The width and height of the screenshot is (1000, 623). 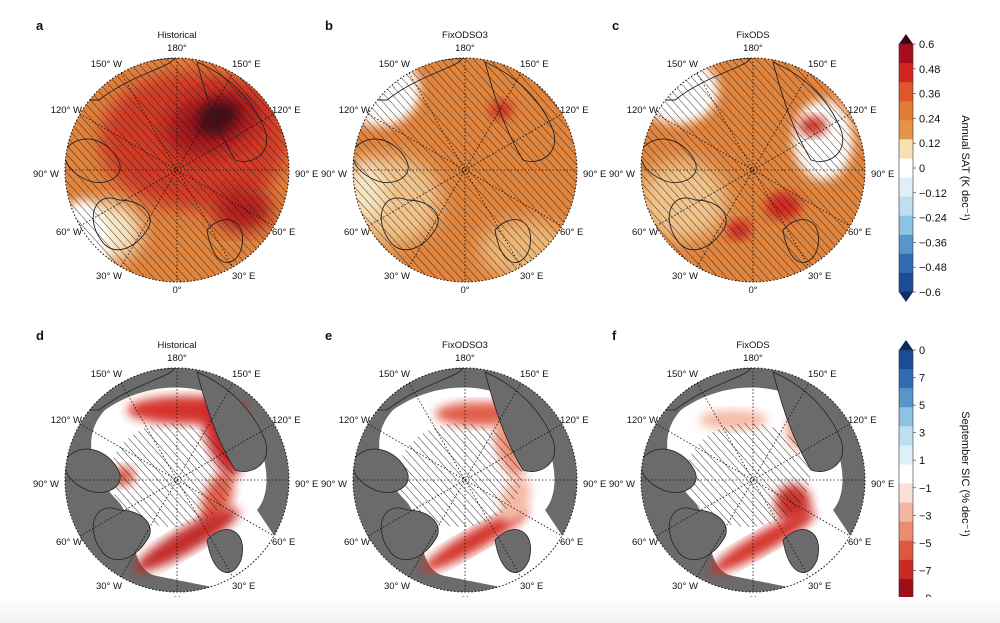 What do you see at coordinates (926, 45) in the screenshot?
I see `colorbar-tick-label: 0.6` at bounding box center [926, 45].